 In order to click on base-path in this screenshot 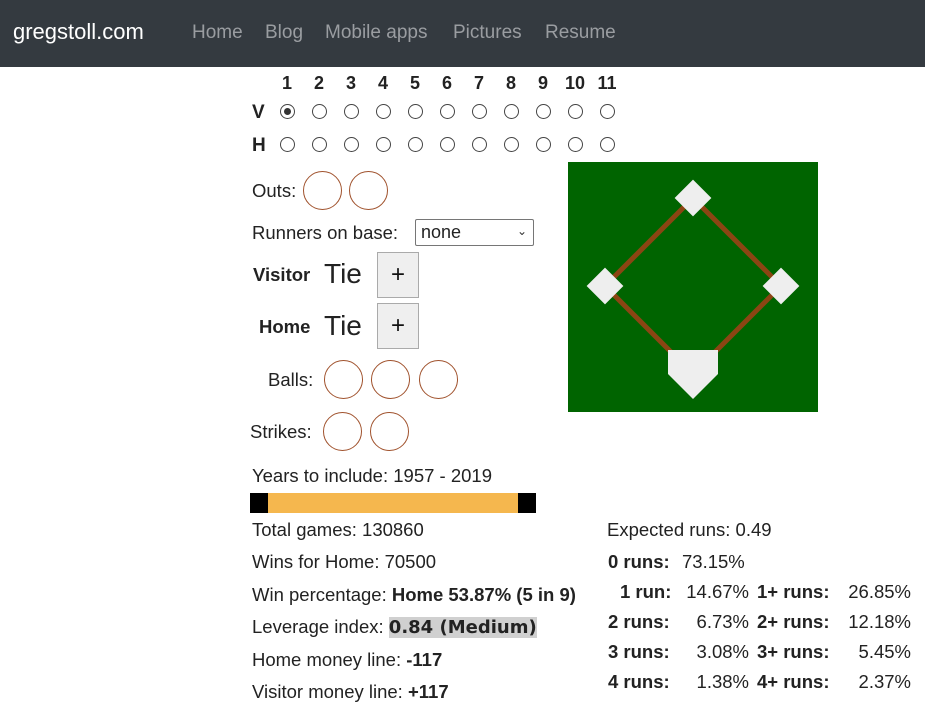, I will do `click(693, 286)`.